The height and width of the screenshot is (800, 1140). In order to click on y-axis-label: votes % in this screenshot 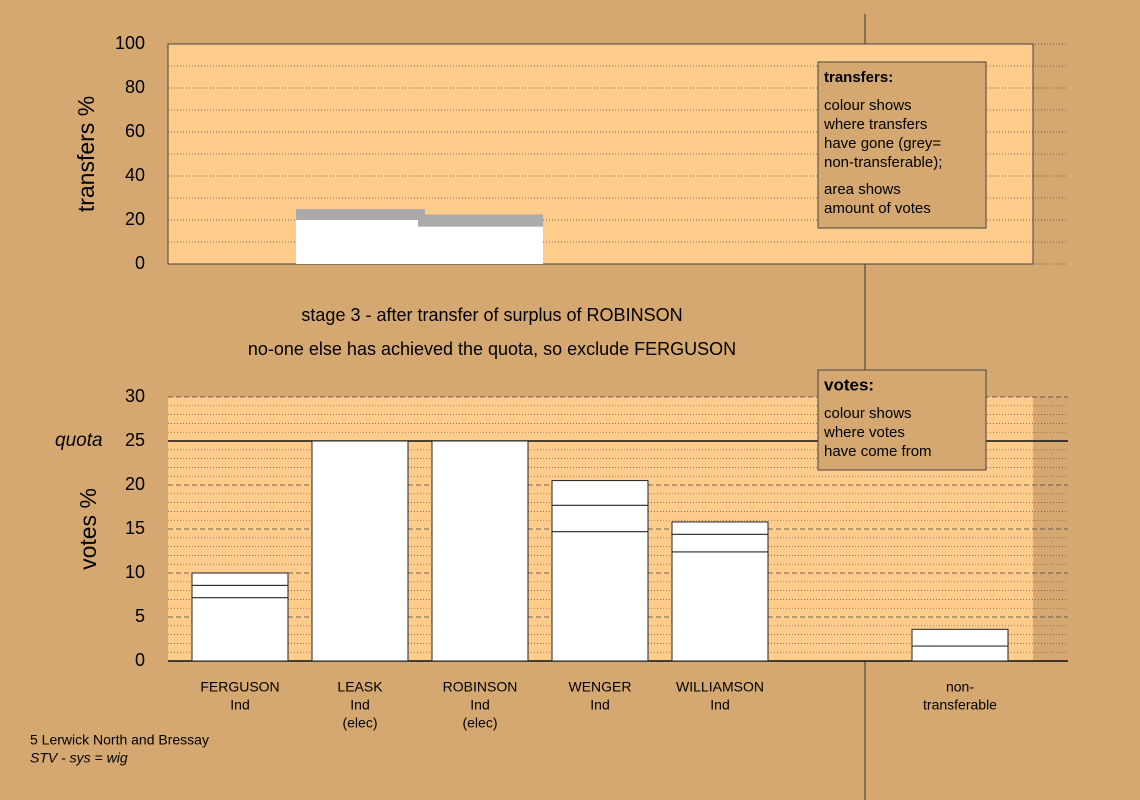, I will do `click(88, 529)`.